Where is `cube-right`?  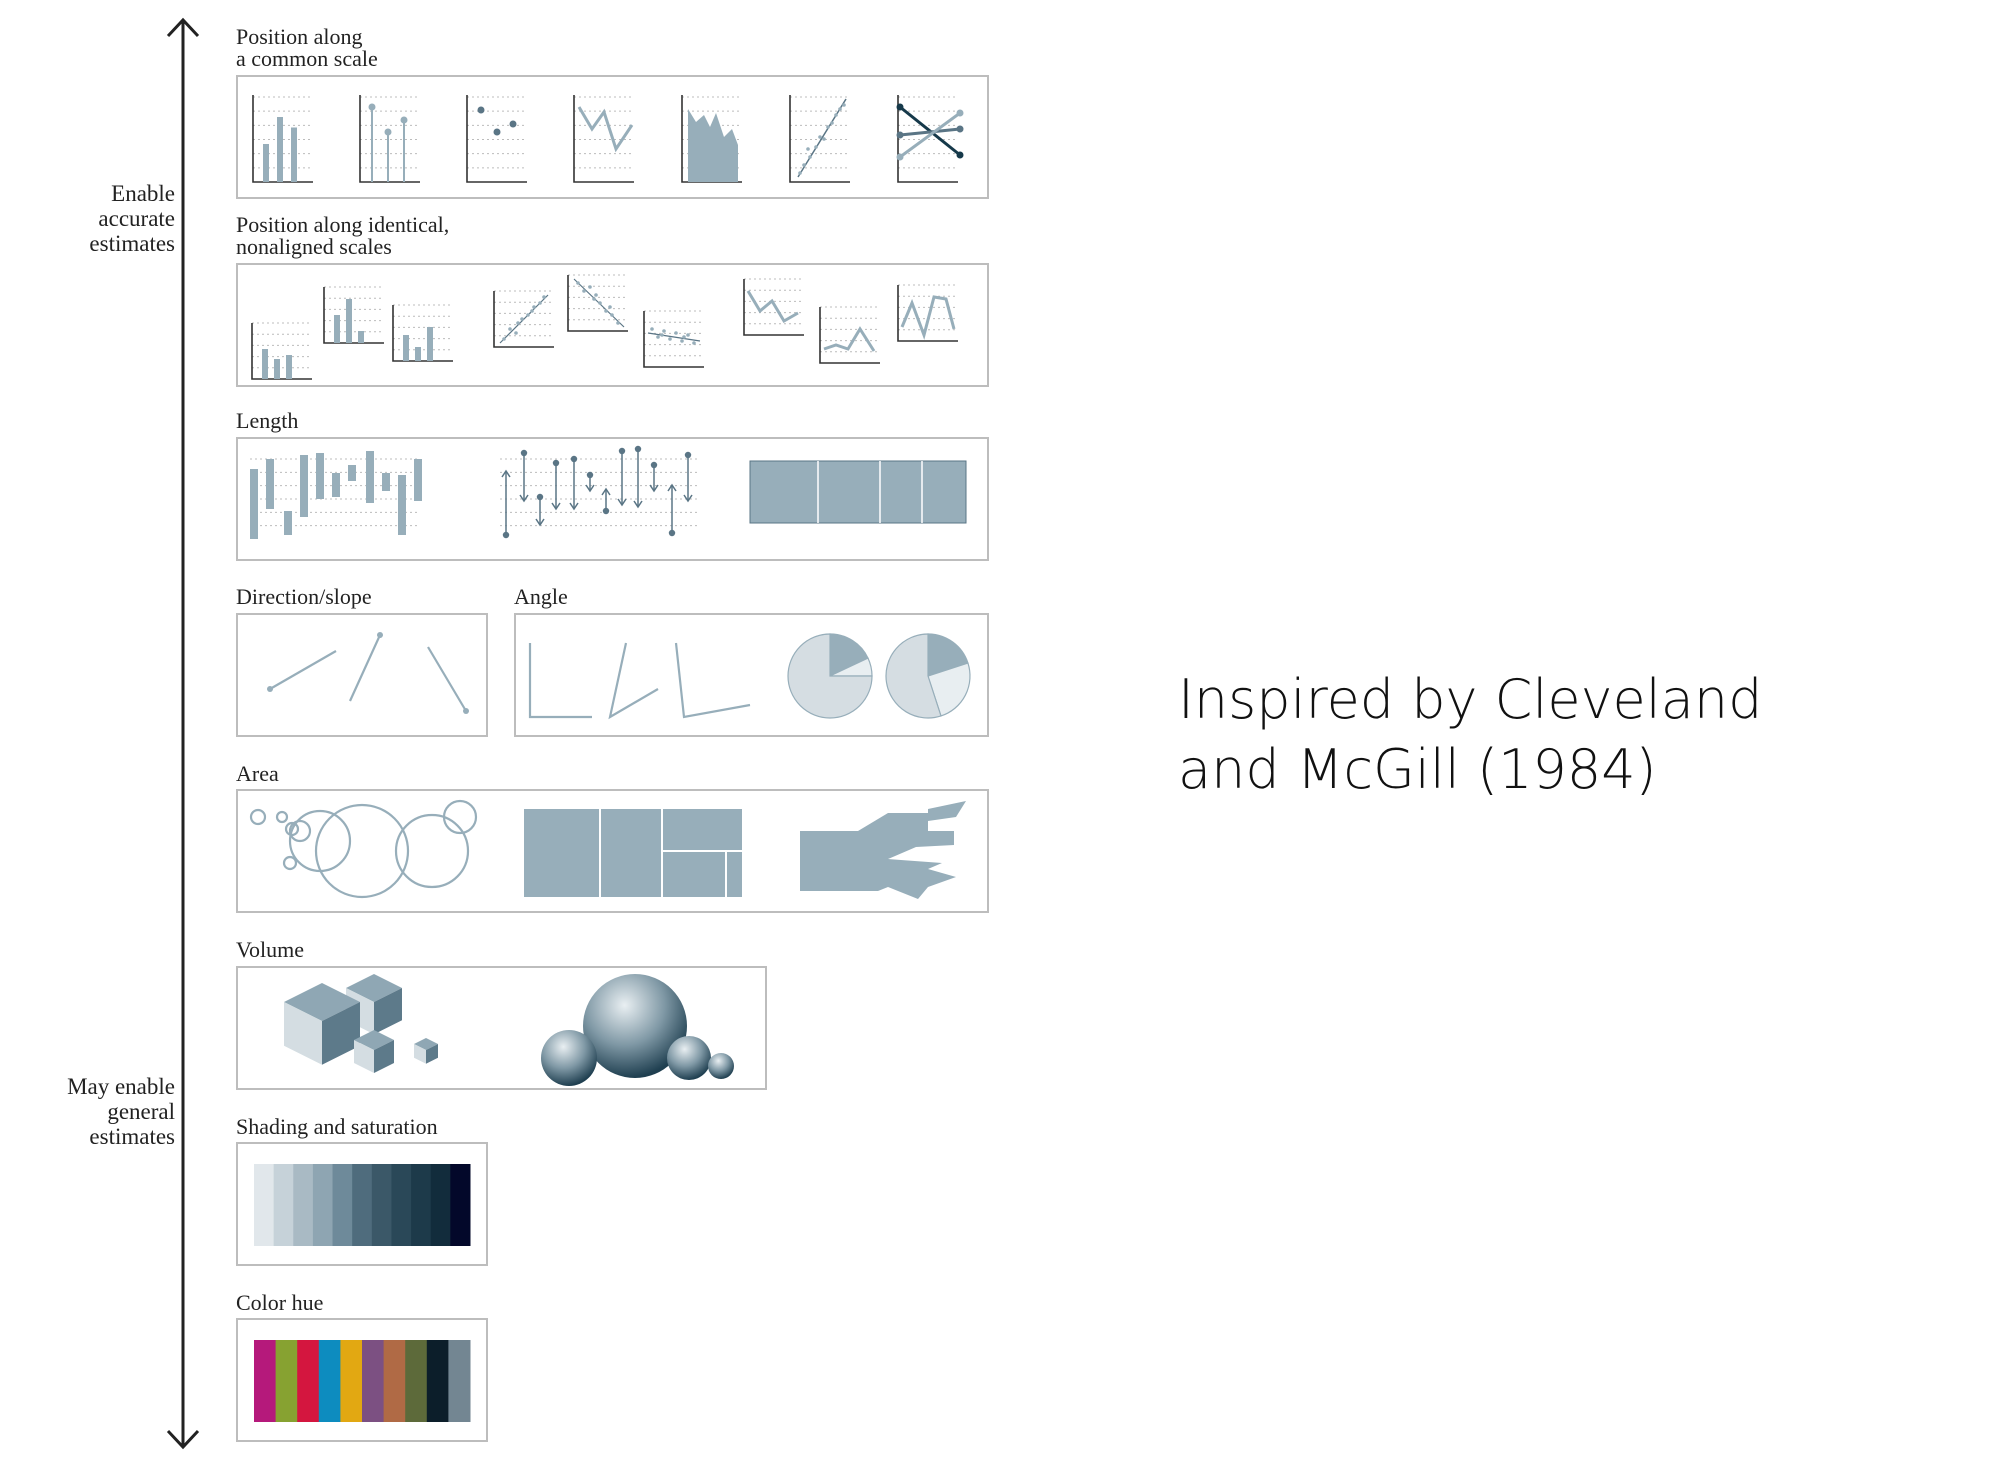 cube-right is located at coordinates (384, 1056).